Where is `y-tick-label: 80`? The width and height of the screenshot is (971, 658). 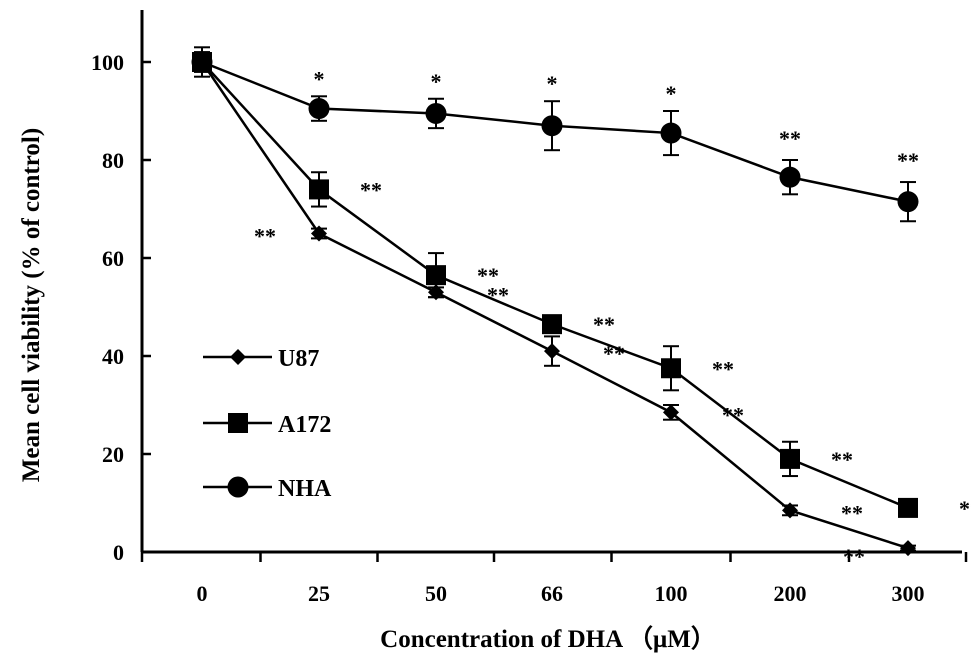
y-tick-label: 80 is located at coordinates (113, 160).